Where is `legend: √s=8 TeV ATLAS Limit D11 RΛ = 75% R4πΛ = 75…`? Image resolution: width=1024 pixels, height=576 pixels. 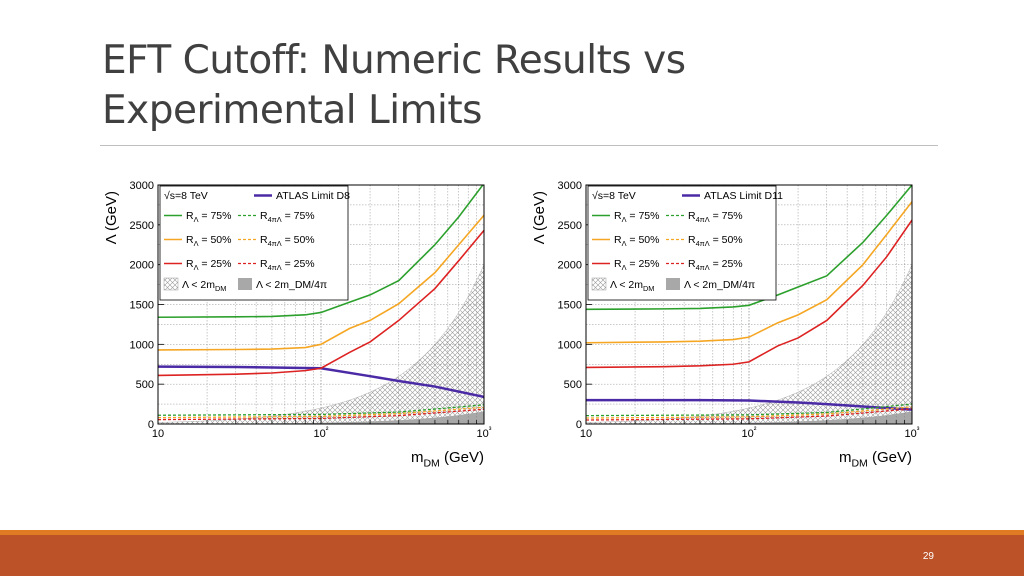 legend: √s=8 TeV ATLAS Limit D11 RΛ = 75% R4πΛ = 75… is located at coordinates (685, 243).